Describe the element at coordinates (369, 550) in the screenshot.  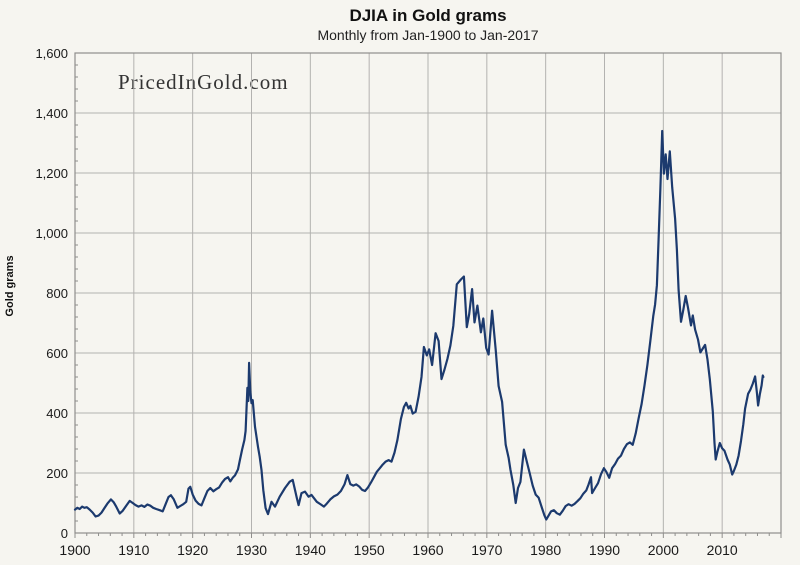
I see `x-tick-label: 1950` at that location.